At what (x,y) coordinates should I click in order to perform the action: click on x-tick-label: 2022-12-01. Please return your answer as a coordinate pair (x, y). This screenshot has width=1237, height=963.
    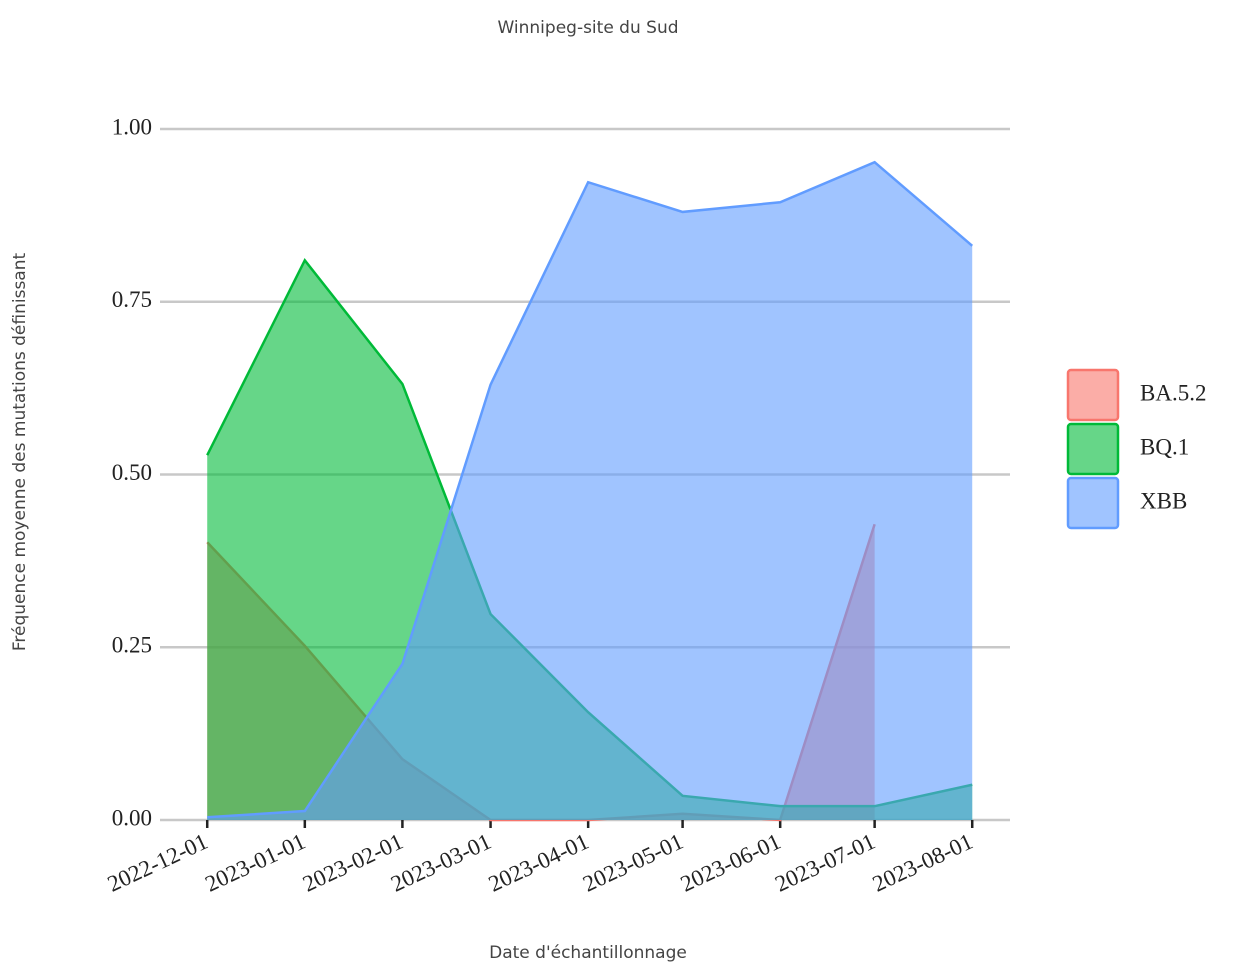
    Looking at the image, I should click on (158, 863).